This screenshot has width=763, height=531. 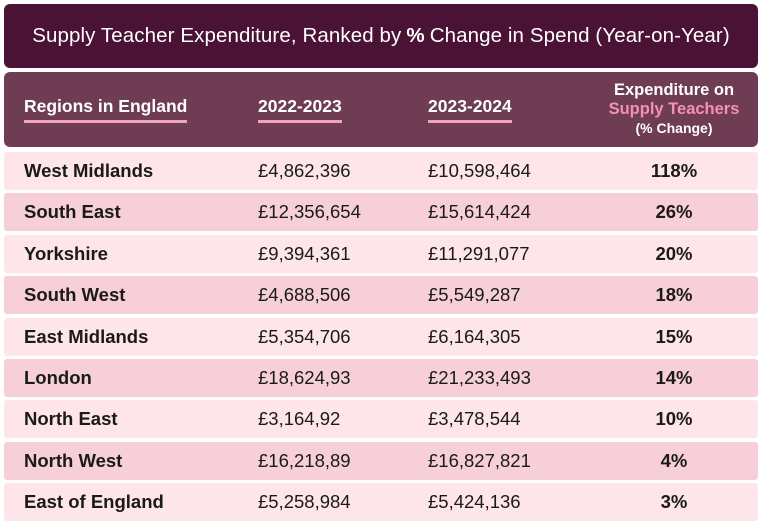 What do you see at coordinates (674, 128) in the screenshot?
I see `header-exp-line3: (% Change)` at bounding box center [674, 128].